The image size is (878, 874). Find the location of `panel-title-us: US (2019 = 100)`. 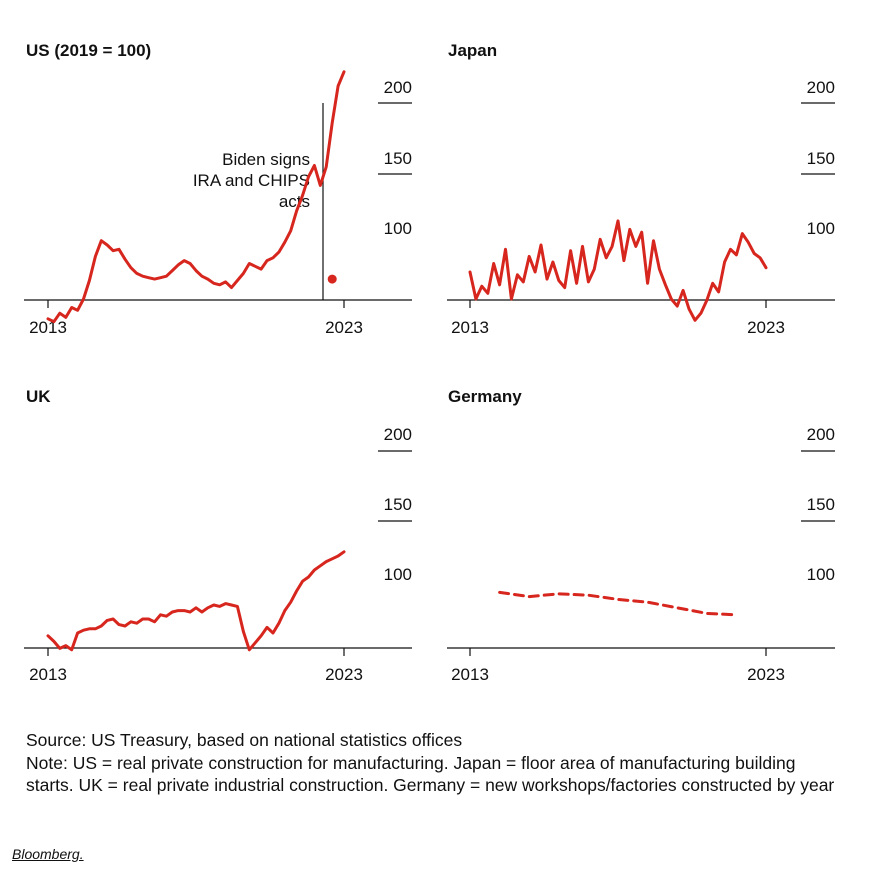

panel-title-us: US (2019 = 100) is located at coordinates (88, 50).